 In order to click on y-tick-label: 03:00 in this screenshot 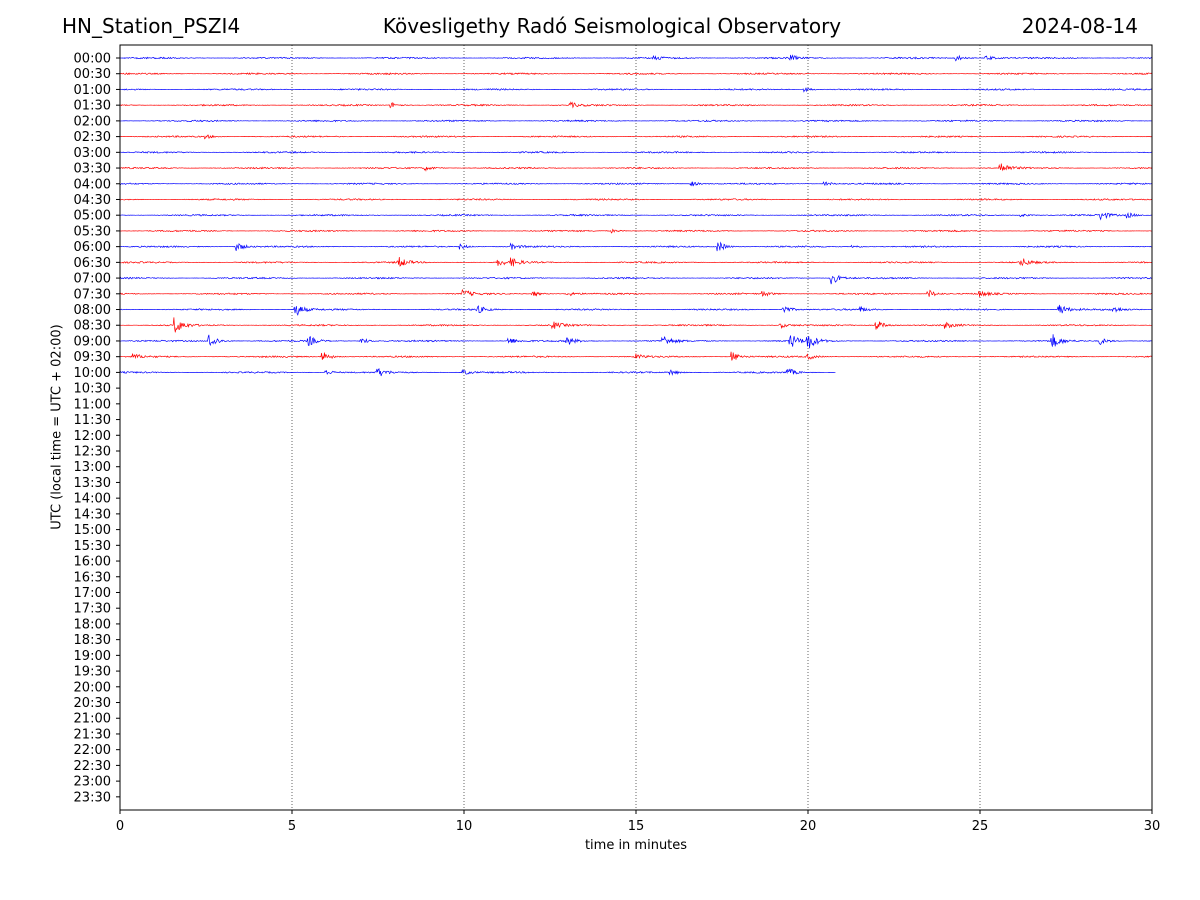, I will do `click(92, 153)`.